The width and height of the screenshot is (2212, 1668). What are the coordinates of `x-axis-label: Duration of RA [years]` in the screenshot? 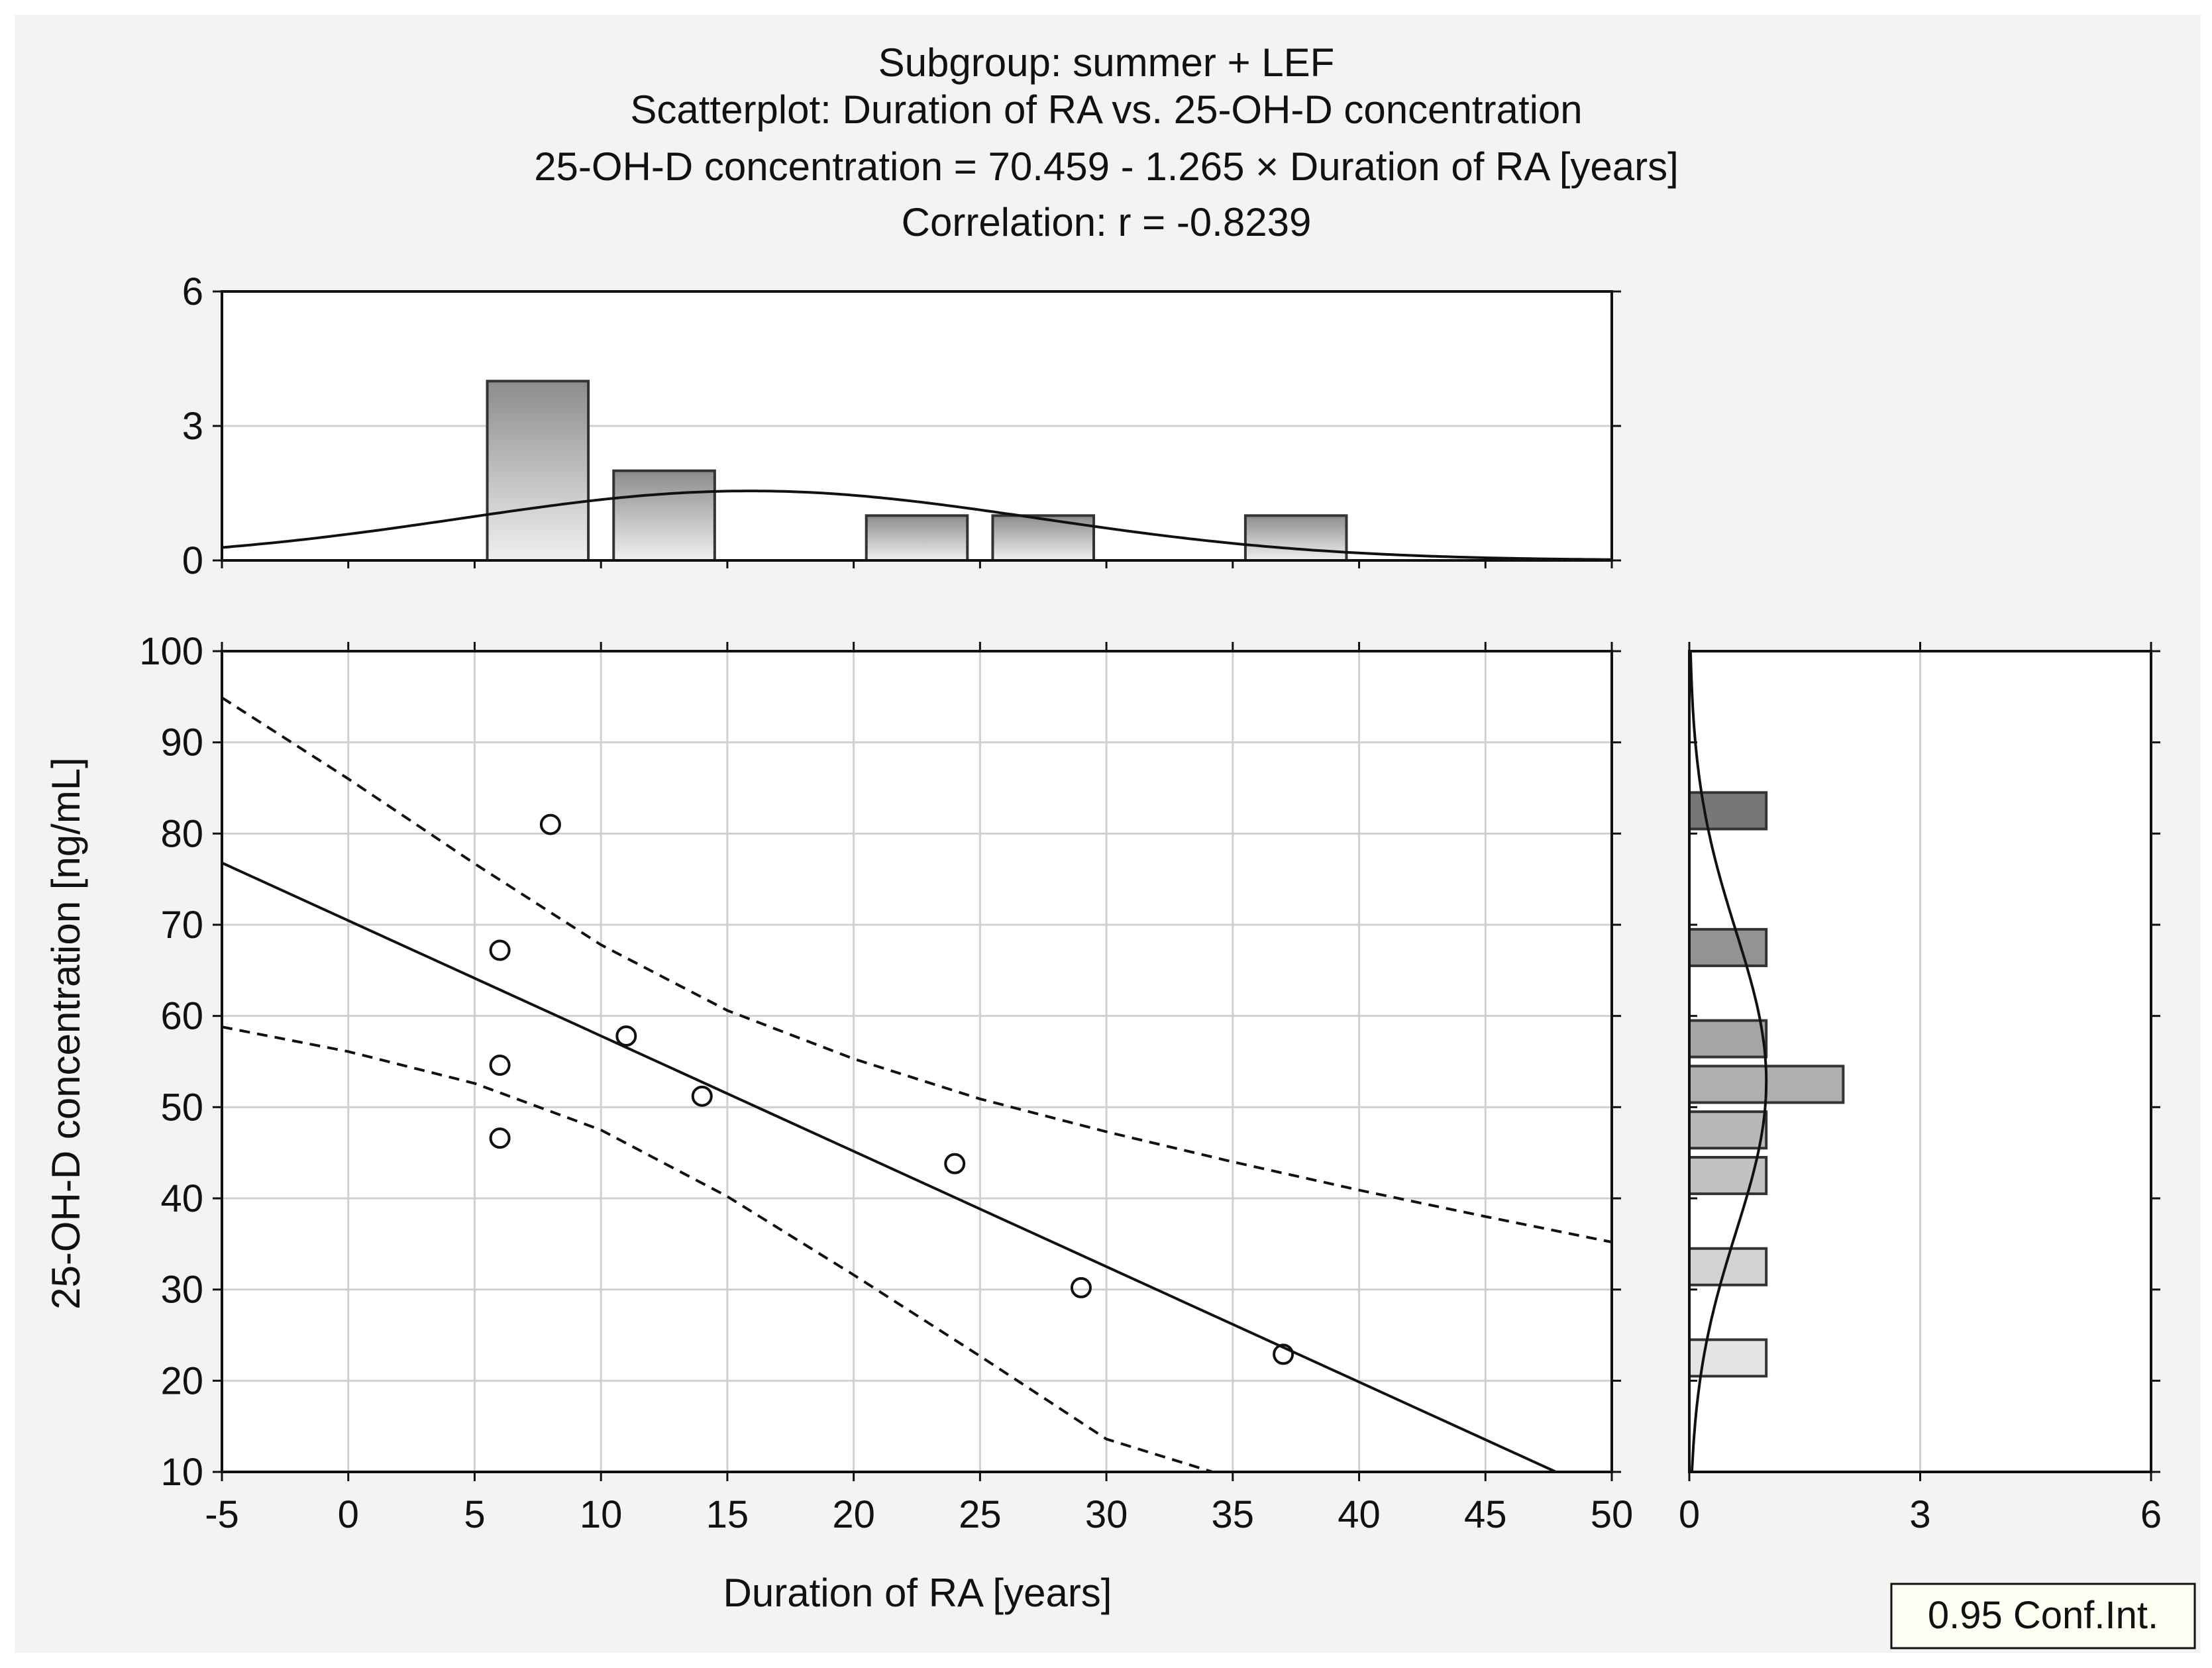 It's located at (917, 1593).